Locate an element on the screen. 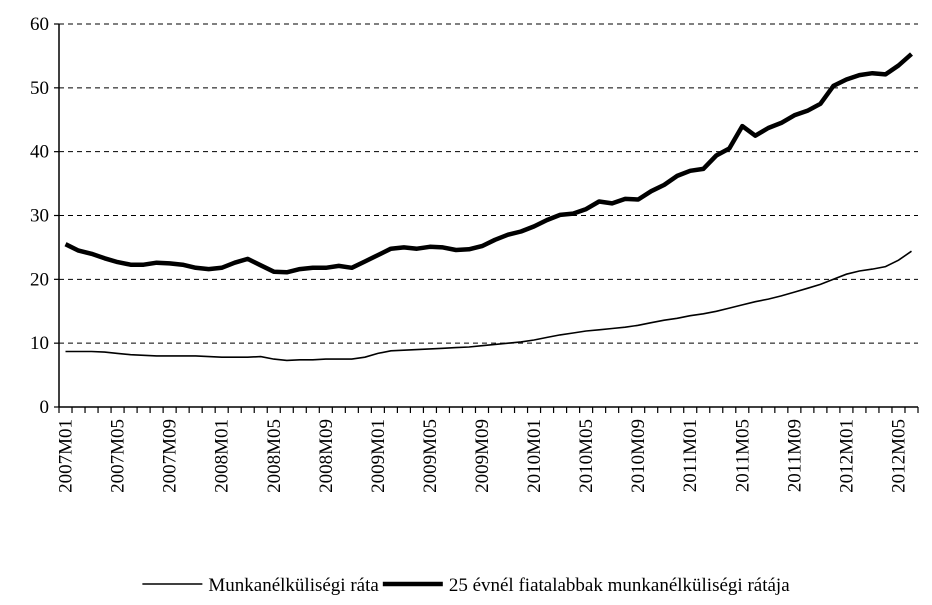  x-tick-label: 2010M09 is located at coordinates (638, 456).